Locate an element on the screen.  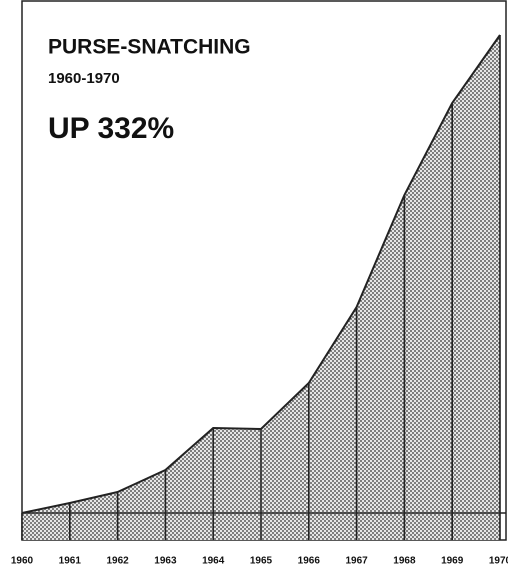
x-tick-label: 1962 is located at coordinates (117, 561).